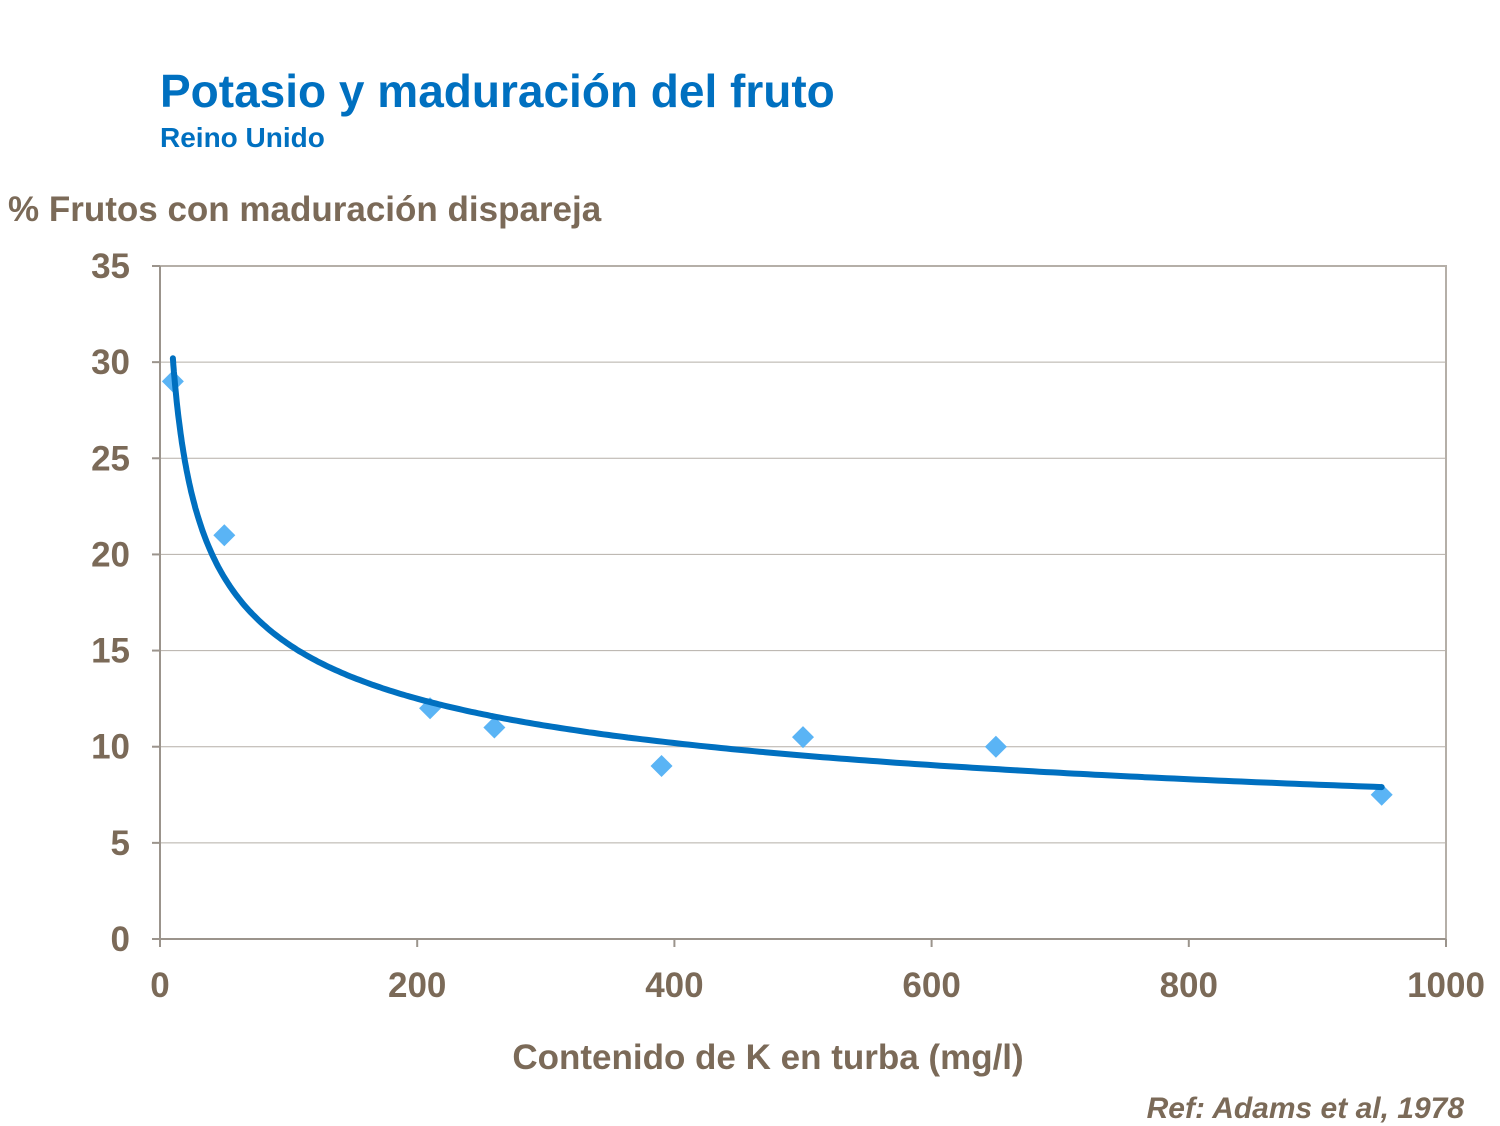  Describe the element at coordinates (931, 985) in the screenshot. I see `x-tick-label: 600` at that location.